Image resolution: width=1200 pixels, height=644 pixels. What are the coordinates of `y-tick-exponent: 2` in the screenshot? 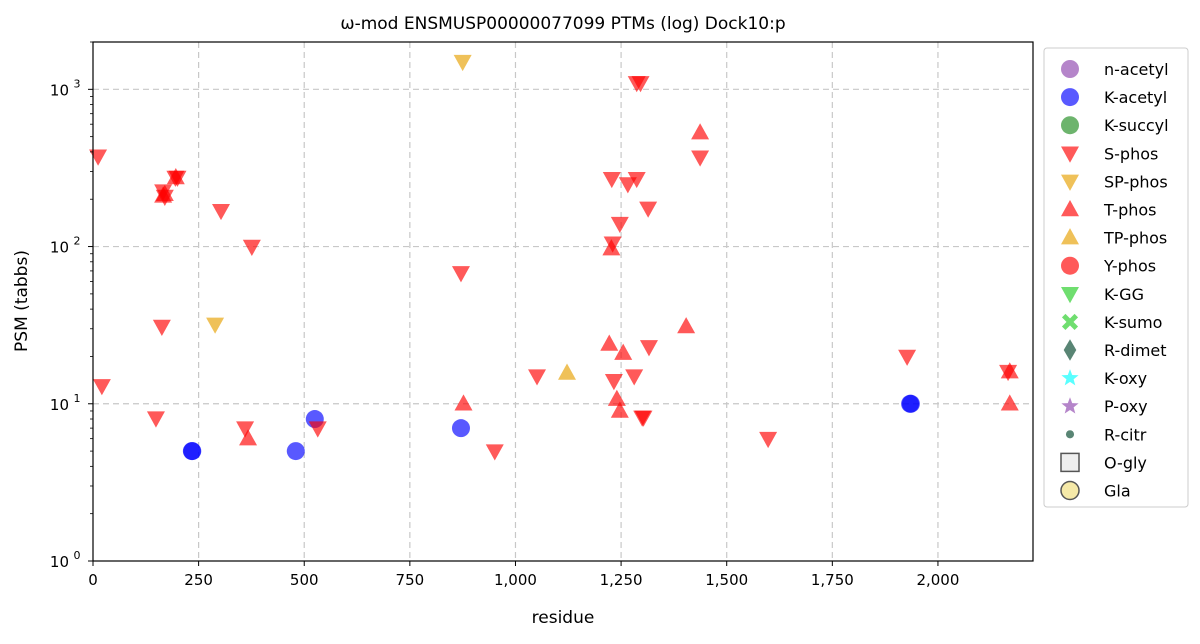 It's located at (77, 241).